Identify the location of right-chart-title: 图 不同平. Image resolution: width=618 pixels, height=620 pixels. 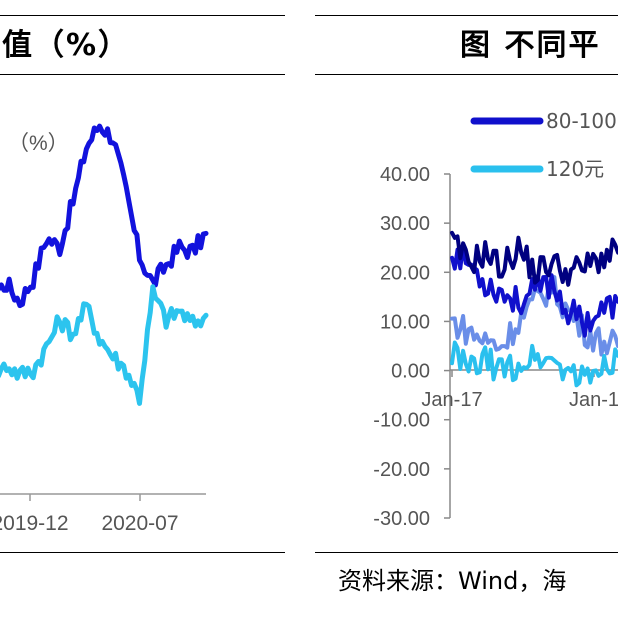
(530, 45).